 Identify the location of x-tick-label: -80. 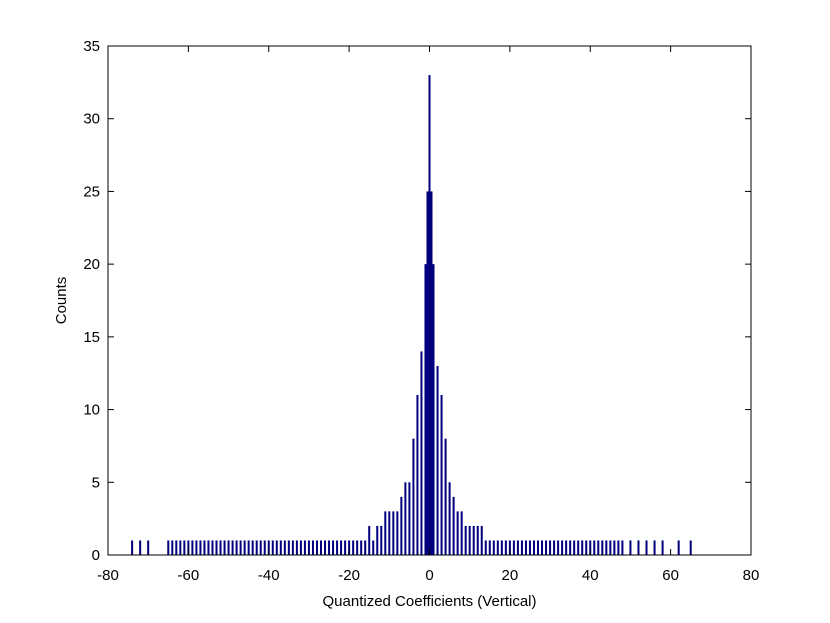
(108, 575).